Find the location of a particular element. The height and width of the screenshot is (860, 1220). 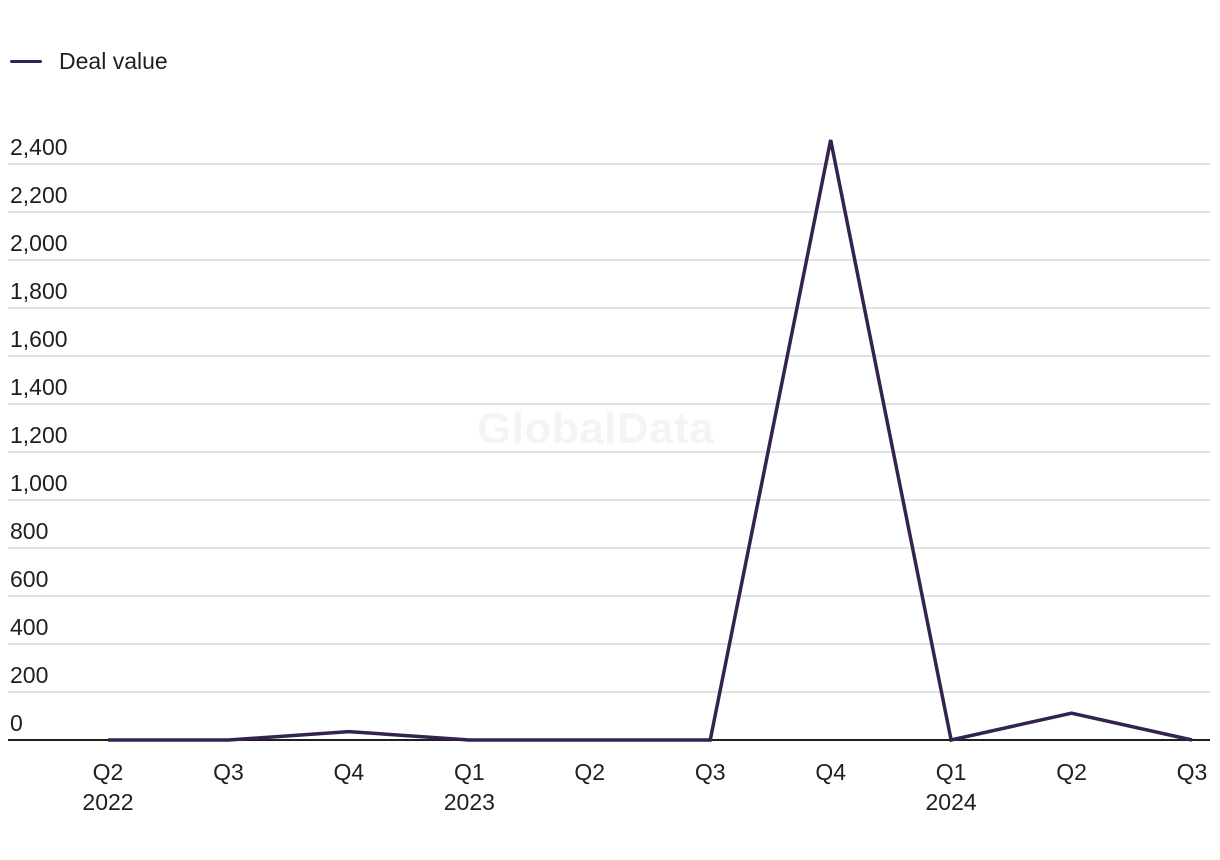

y-tick-label: 1,000 is located at coordinates (39, 483).